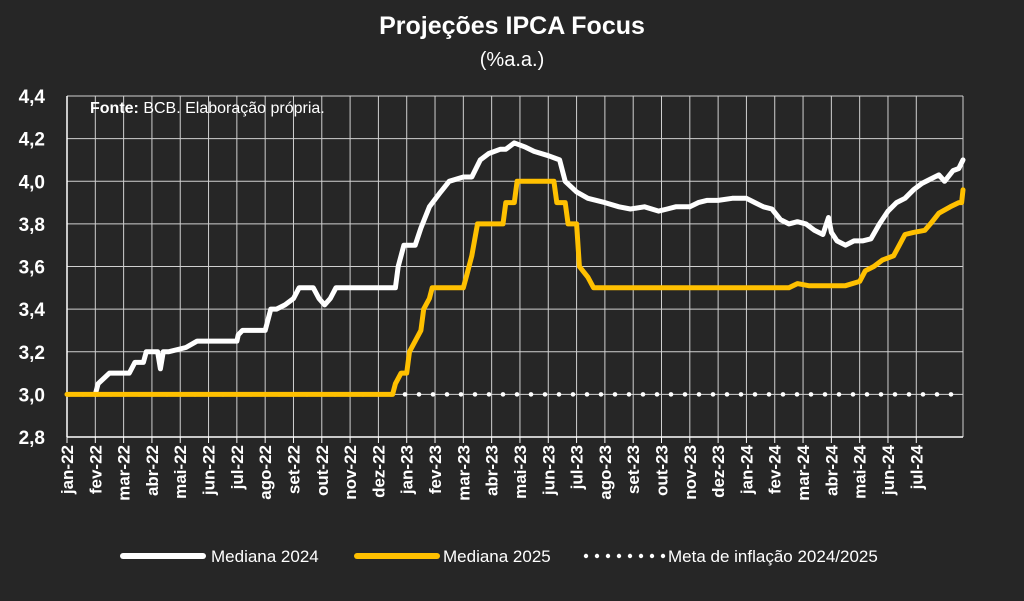 Image resolution: width=1024 pixels, height=601 pixels. Describe the element at coordinates (378, 471) in the screenshot. I see `x-tick-label: dez-22` at that location.